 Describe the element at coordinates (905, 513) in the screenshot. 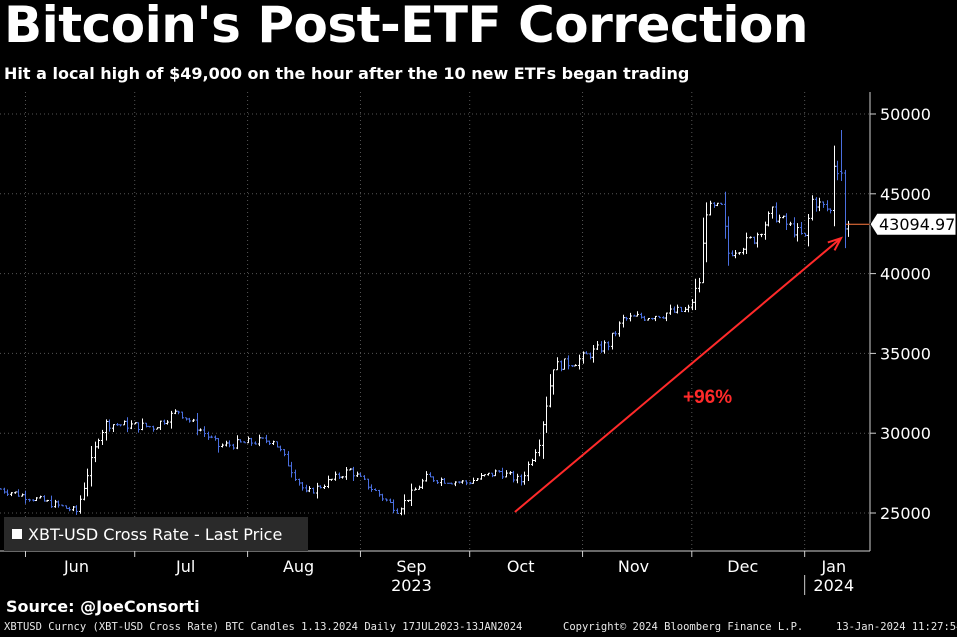

I see `y-tick-label: 25000` at that location.